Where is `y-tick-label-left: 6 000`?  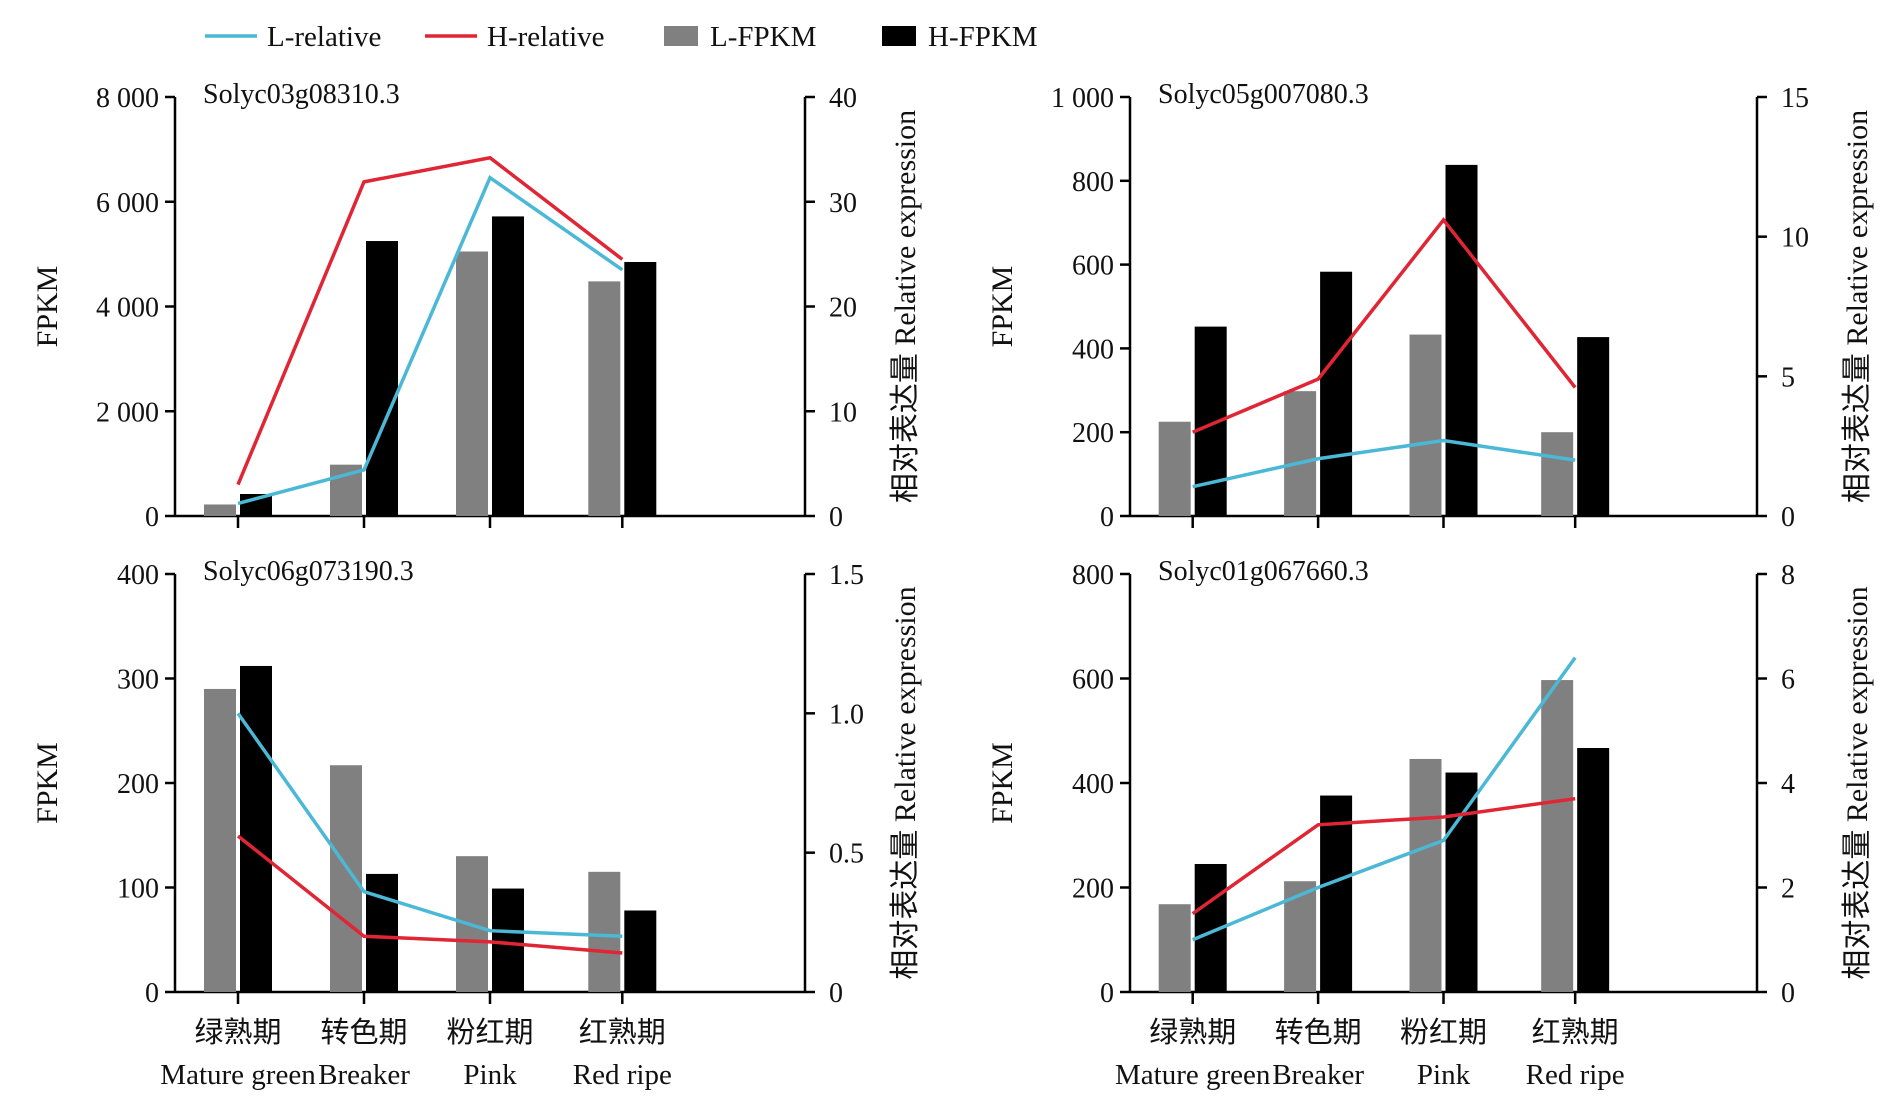
y-tick-label-left: 6 000 is located at coordinates (127, 203).